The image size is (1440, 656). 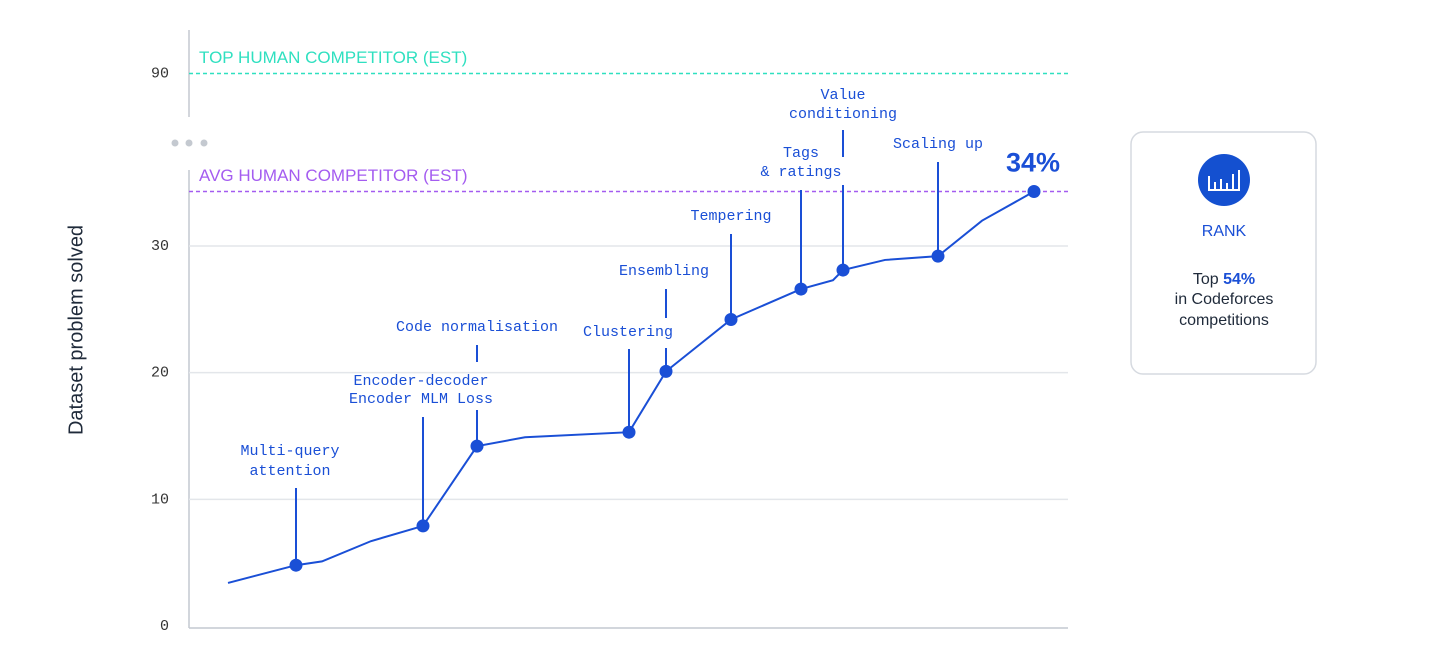 I want to click on point-label: Clustering, so click(x=628, y=332).